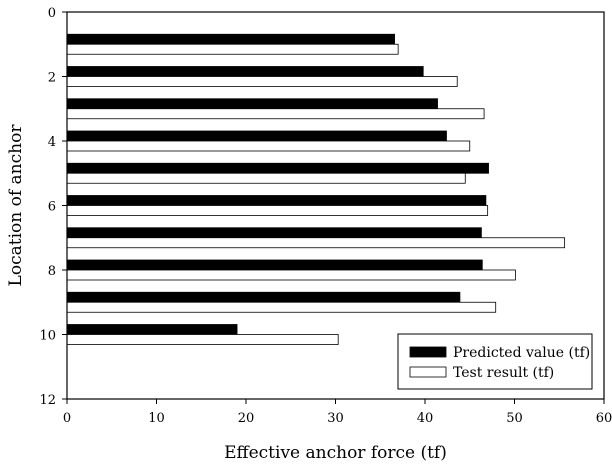 This screenshot has width=612, height=469. What do you see at coordinates (428, 372) in the screenshot?
I see `legend-swatch-test` at bounding box center [428, 372].